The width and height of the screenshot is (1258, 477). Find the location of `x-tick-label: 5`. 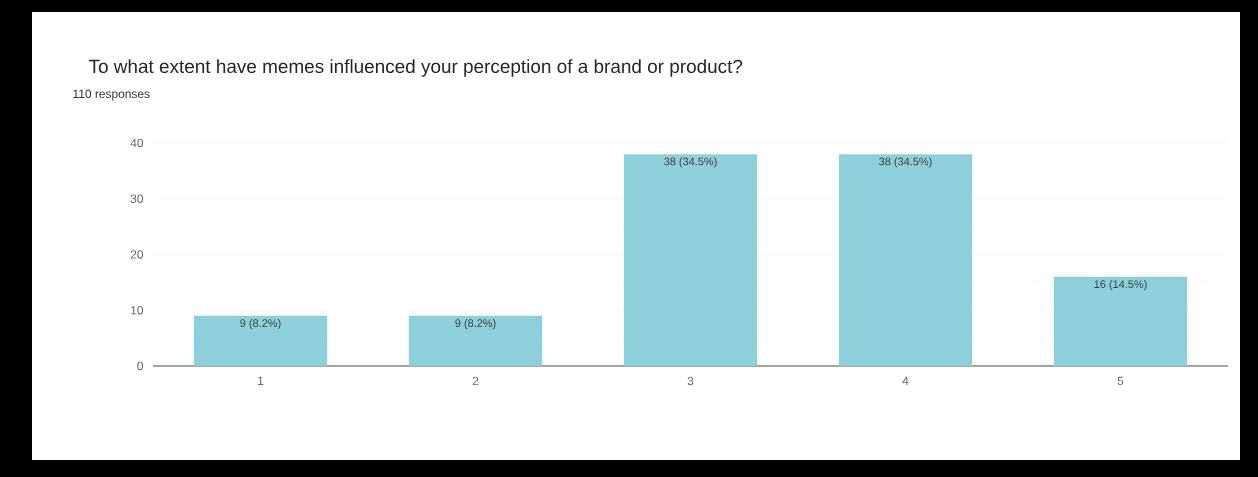

x-tick-label: 5 is located at coordinates (1120, 381).